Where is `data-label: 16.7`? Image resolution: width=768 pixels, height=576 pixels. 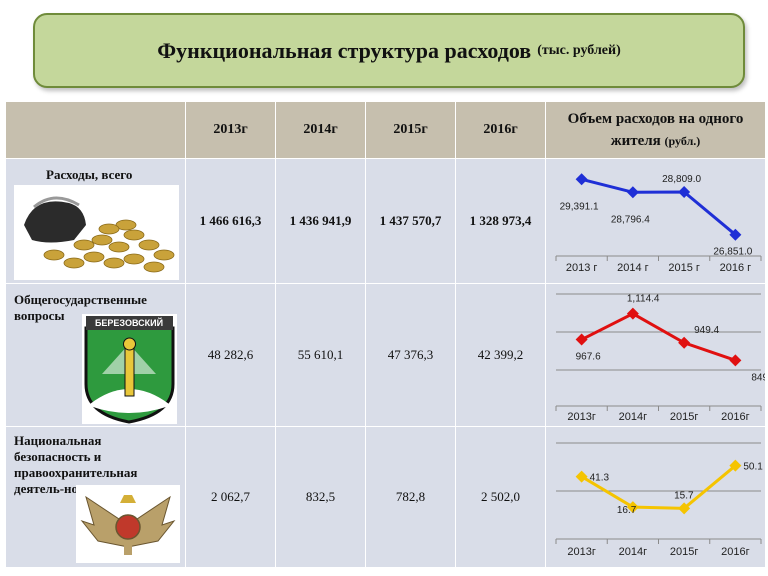
data-label: 16.7 is located at coordinates (627, 510).